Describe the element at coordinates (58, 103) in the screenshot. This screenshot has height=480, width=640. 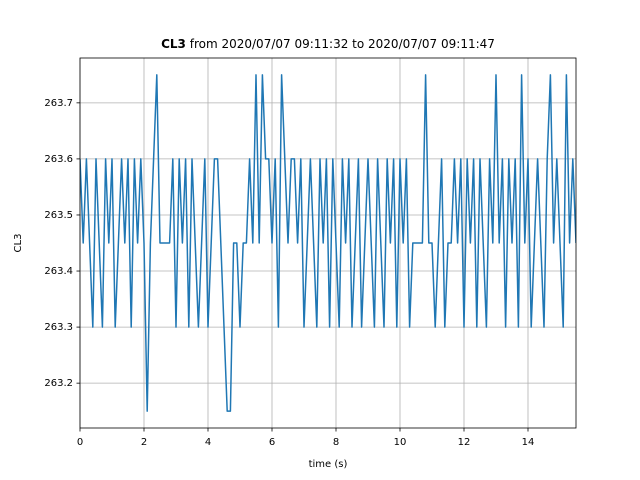
I see `y-tick-label: 263.7` at that location.